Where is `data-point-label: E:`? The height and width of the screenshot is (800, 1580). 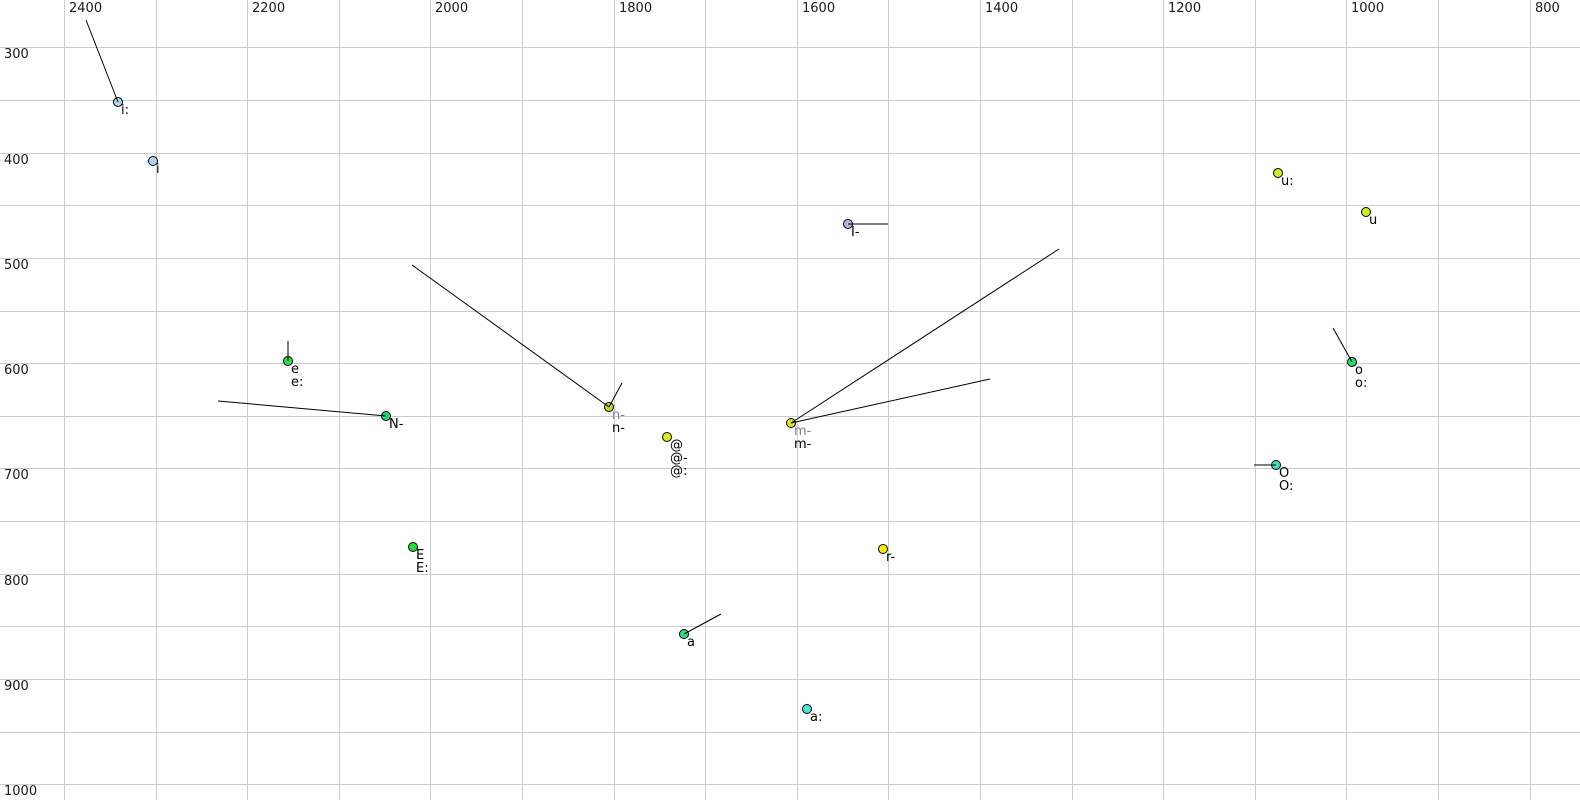 data-point-label: E: is located at coordinates (422, 568).